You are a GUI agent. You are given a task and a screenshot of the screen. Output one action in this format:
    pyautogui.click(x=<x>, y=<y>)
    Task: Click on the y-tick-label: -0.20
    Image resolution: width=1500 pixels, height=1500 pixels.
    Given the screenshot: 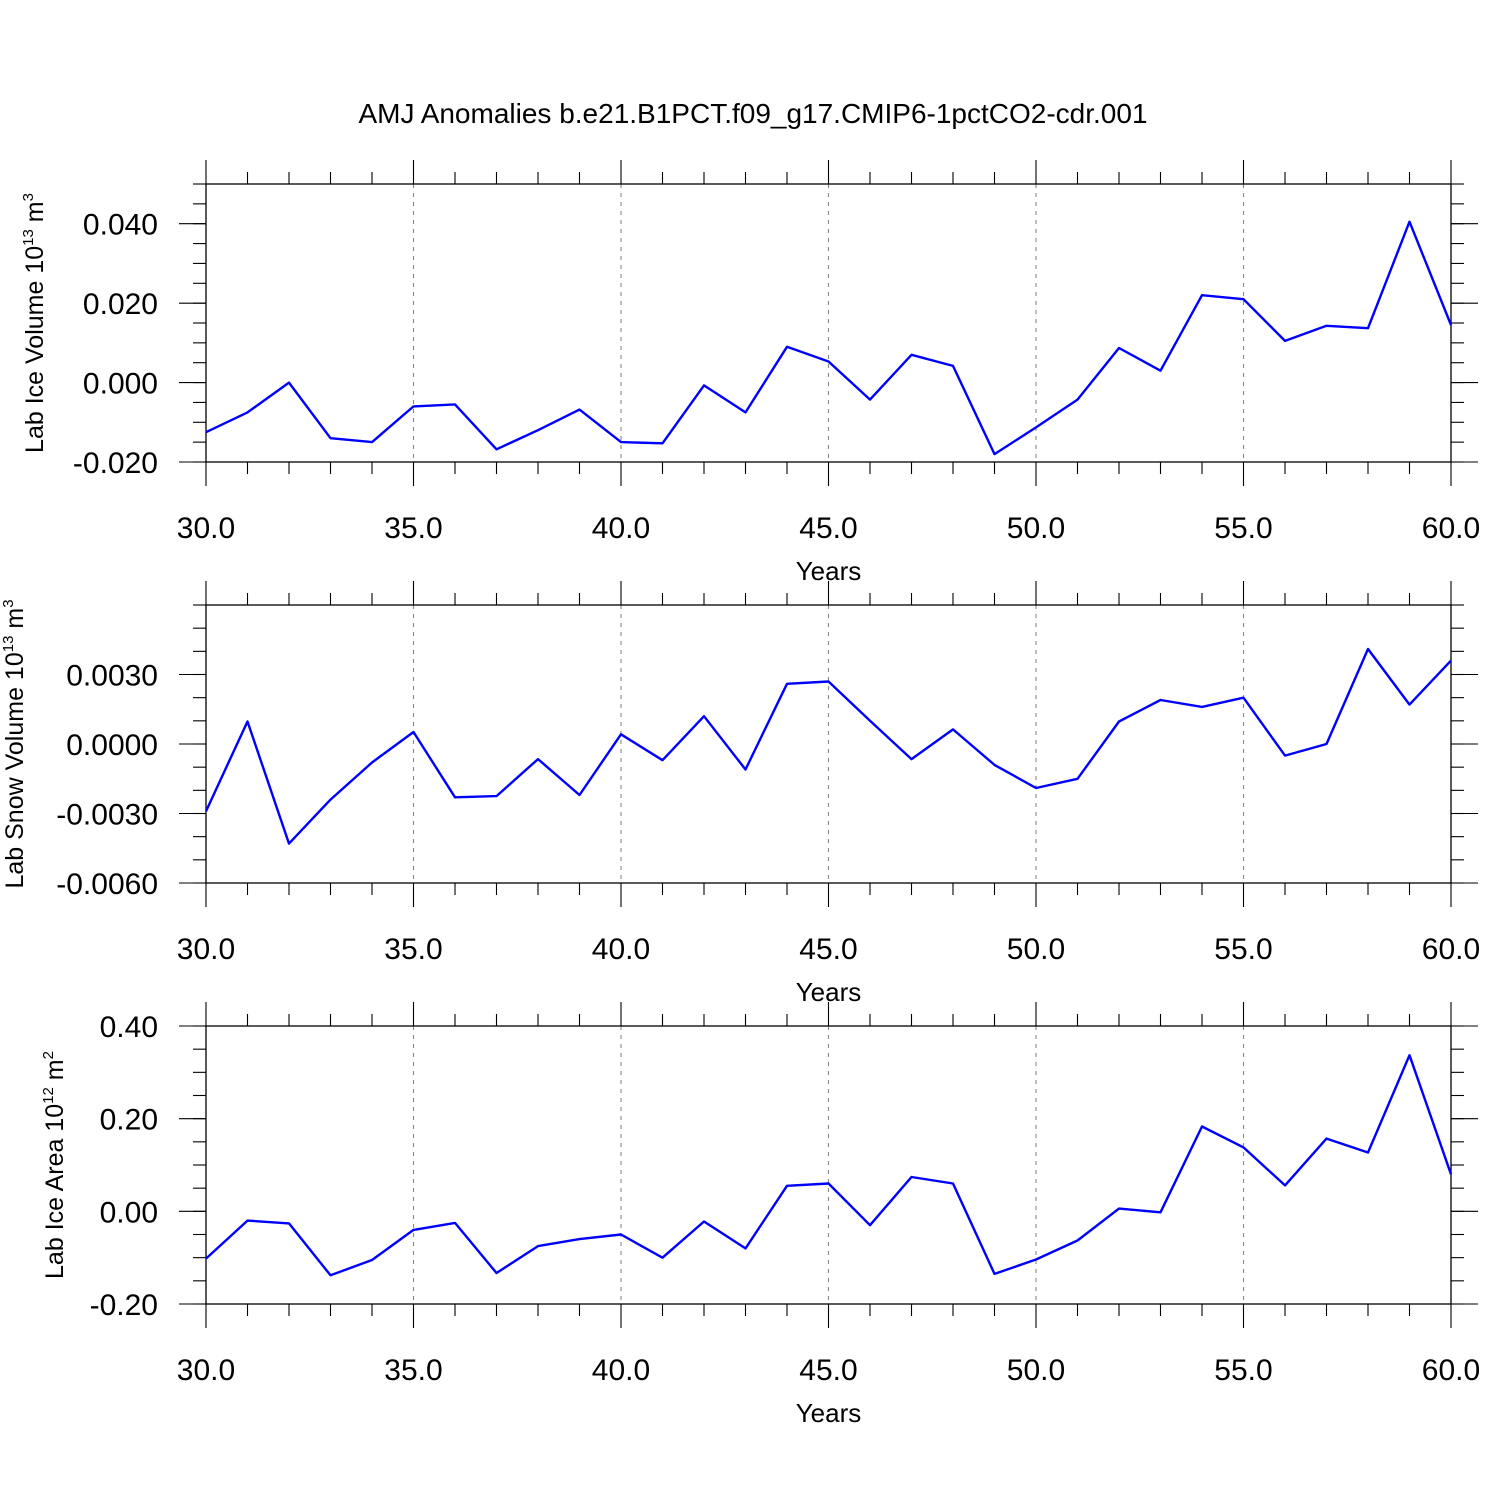 What is the action you would take?
    pyautogui.click(x=124, y=1305)
    